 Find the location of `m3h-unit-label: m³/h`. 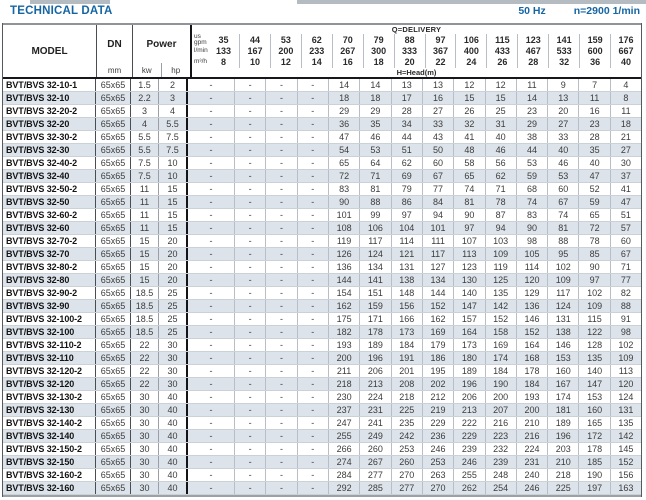

m3h-unit-label: m³/h is located at coordinates (200, 62).